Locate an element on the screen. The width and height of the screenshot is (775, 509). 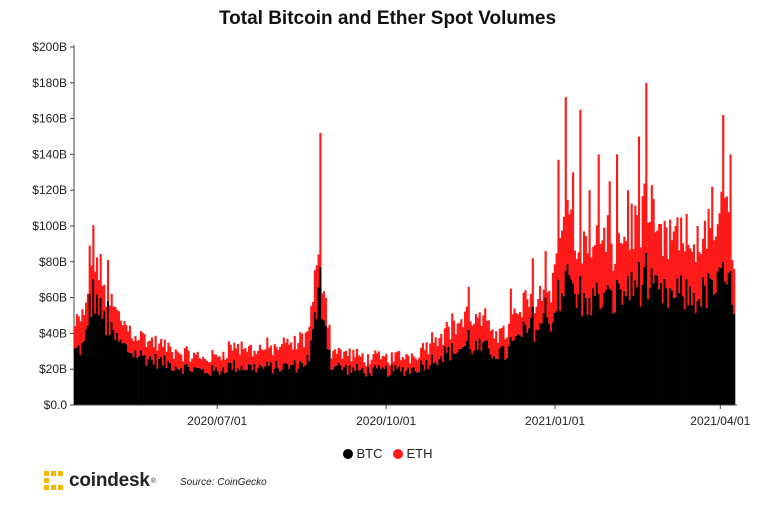
y-tick-label: $80B is located at coordinates (53, 262).